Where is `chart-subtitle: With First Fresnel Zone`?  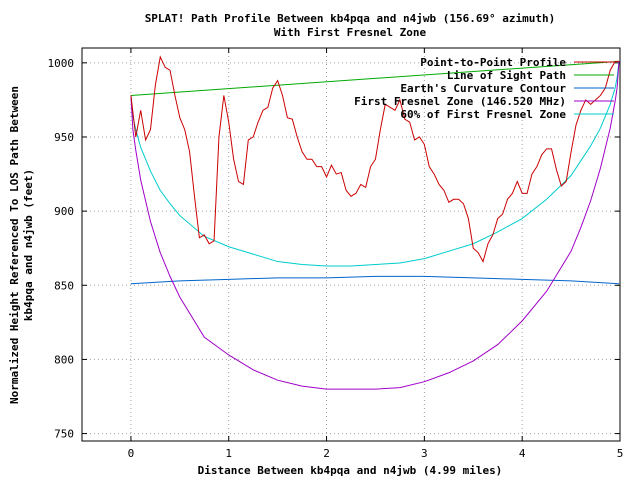
chart-subtitle: With First Fresnel Zone is located at coordinates (350, 32).